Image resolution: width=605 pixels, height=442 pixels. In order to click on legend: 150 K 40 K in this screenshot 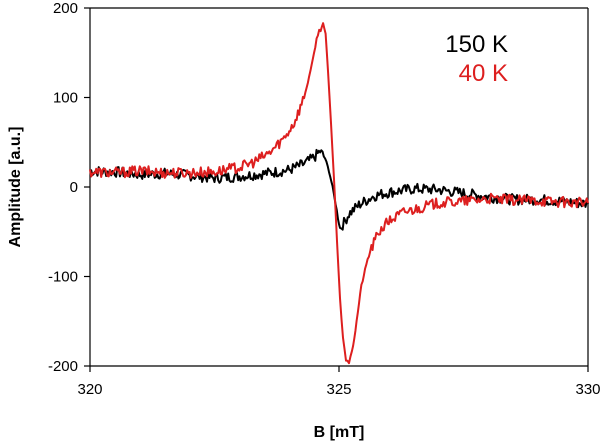, I will do `click(476, 59)`.